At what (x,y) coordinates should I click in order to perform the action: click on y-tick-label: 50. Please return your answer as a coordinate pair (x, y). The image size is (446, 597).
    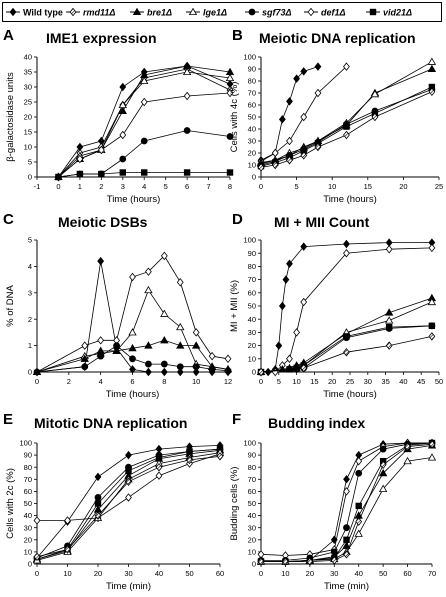
    Looking at the image, I should click on (252, 306).